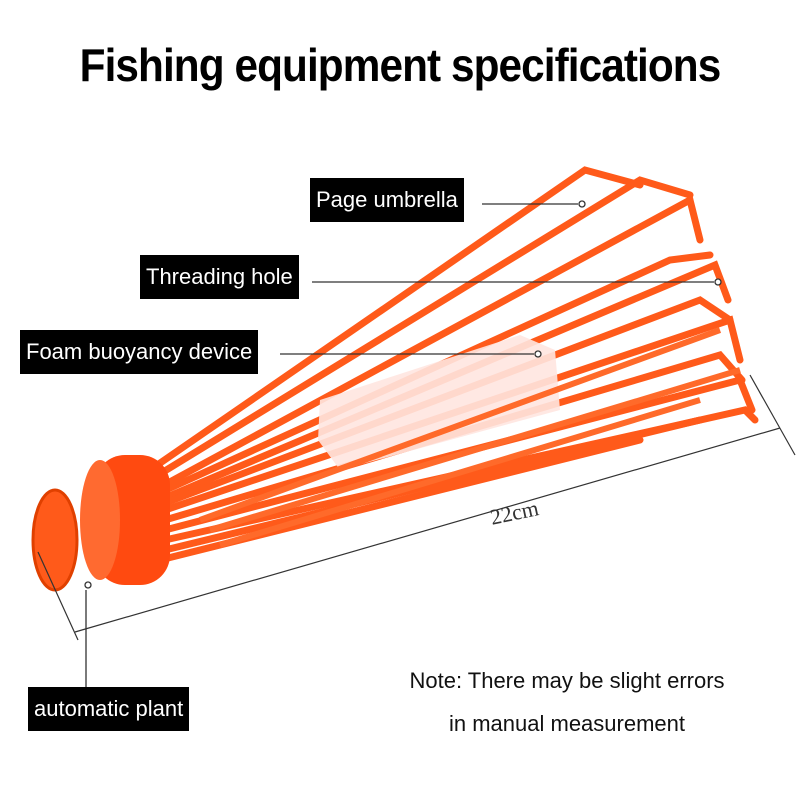 This screenshot has height=800, width=800. I want to click on note-line-2: in manual measurement, so click(566, 723).